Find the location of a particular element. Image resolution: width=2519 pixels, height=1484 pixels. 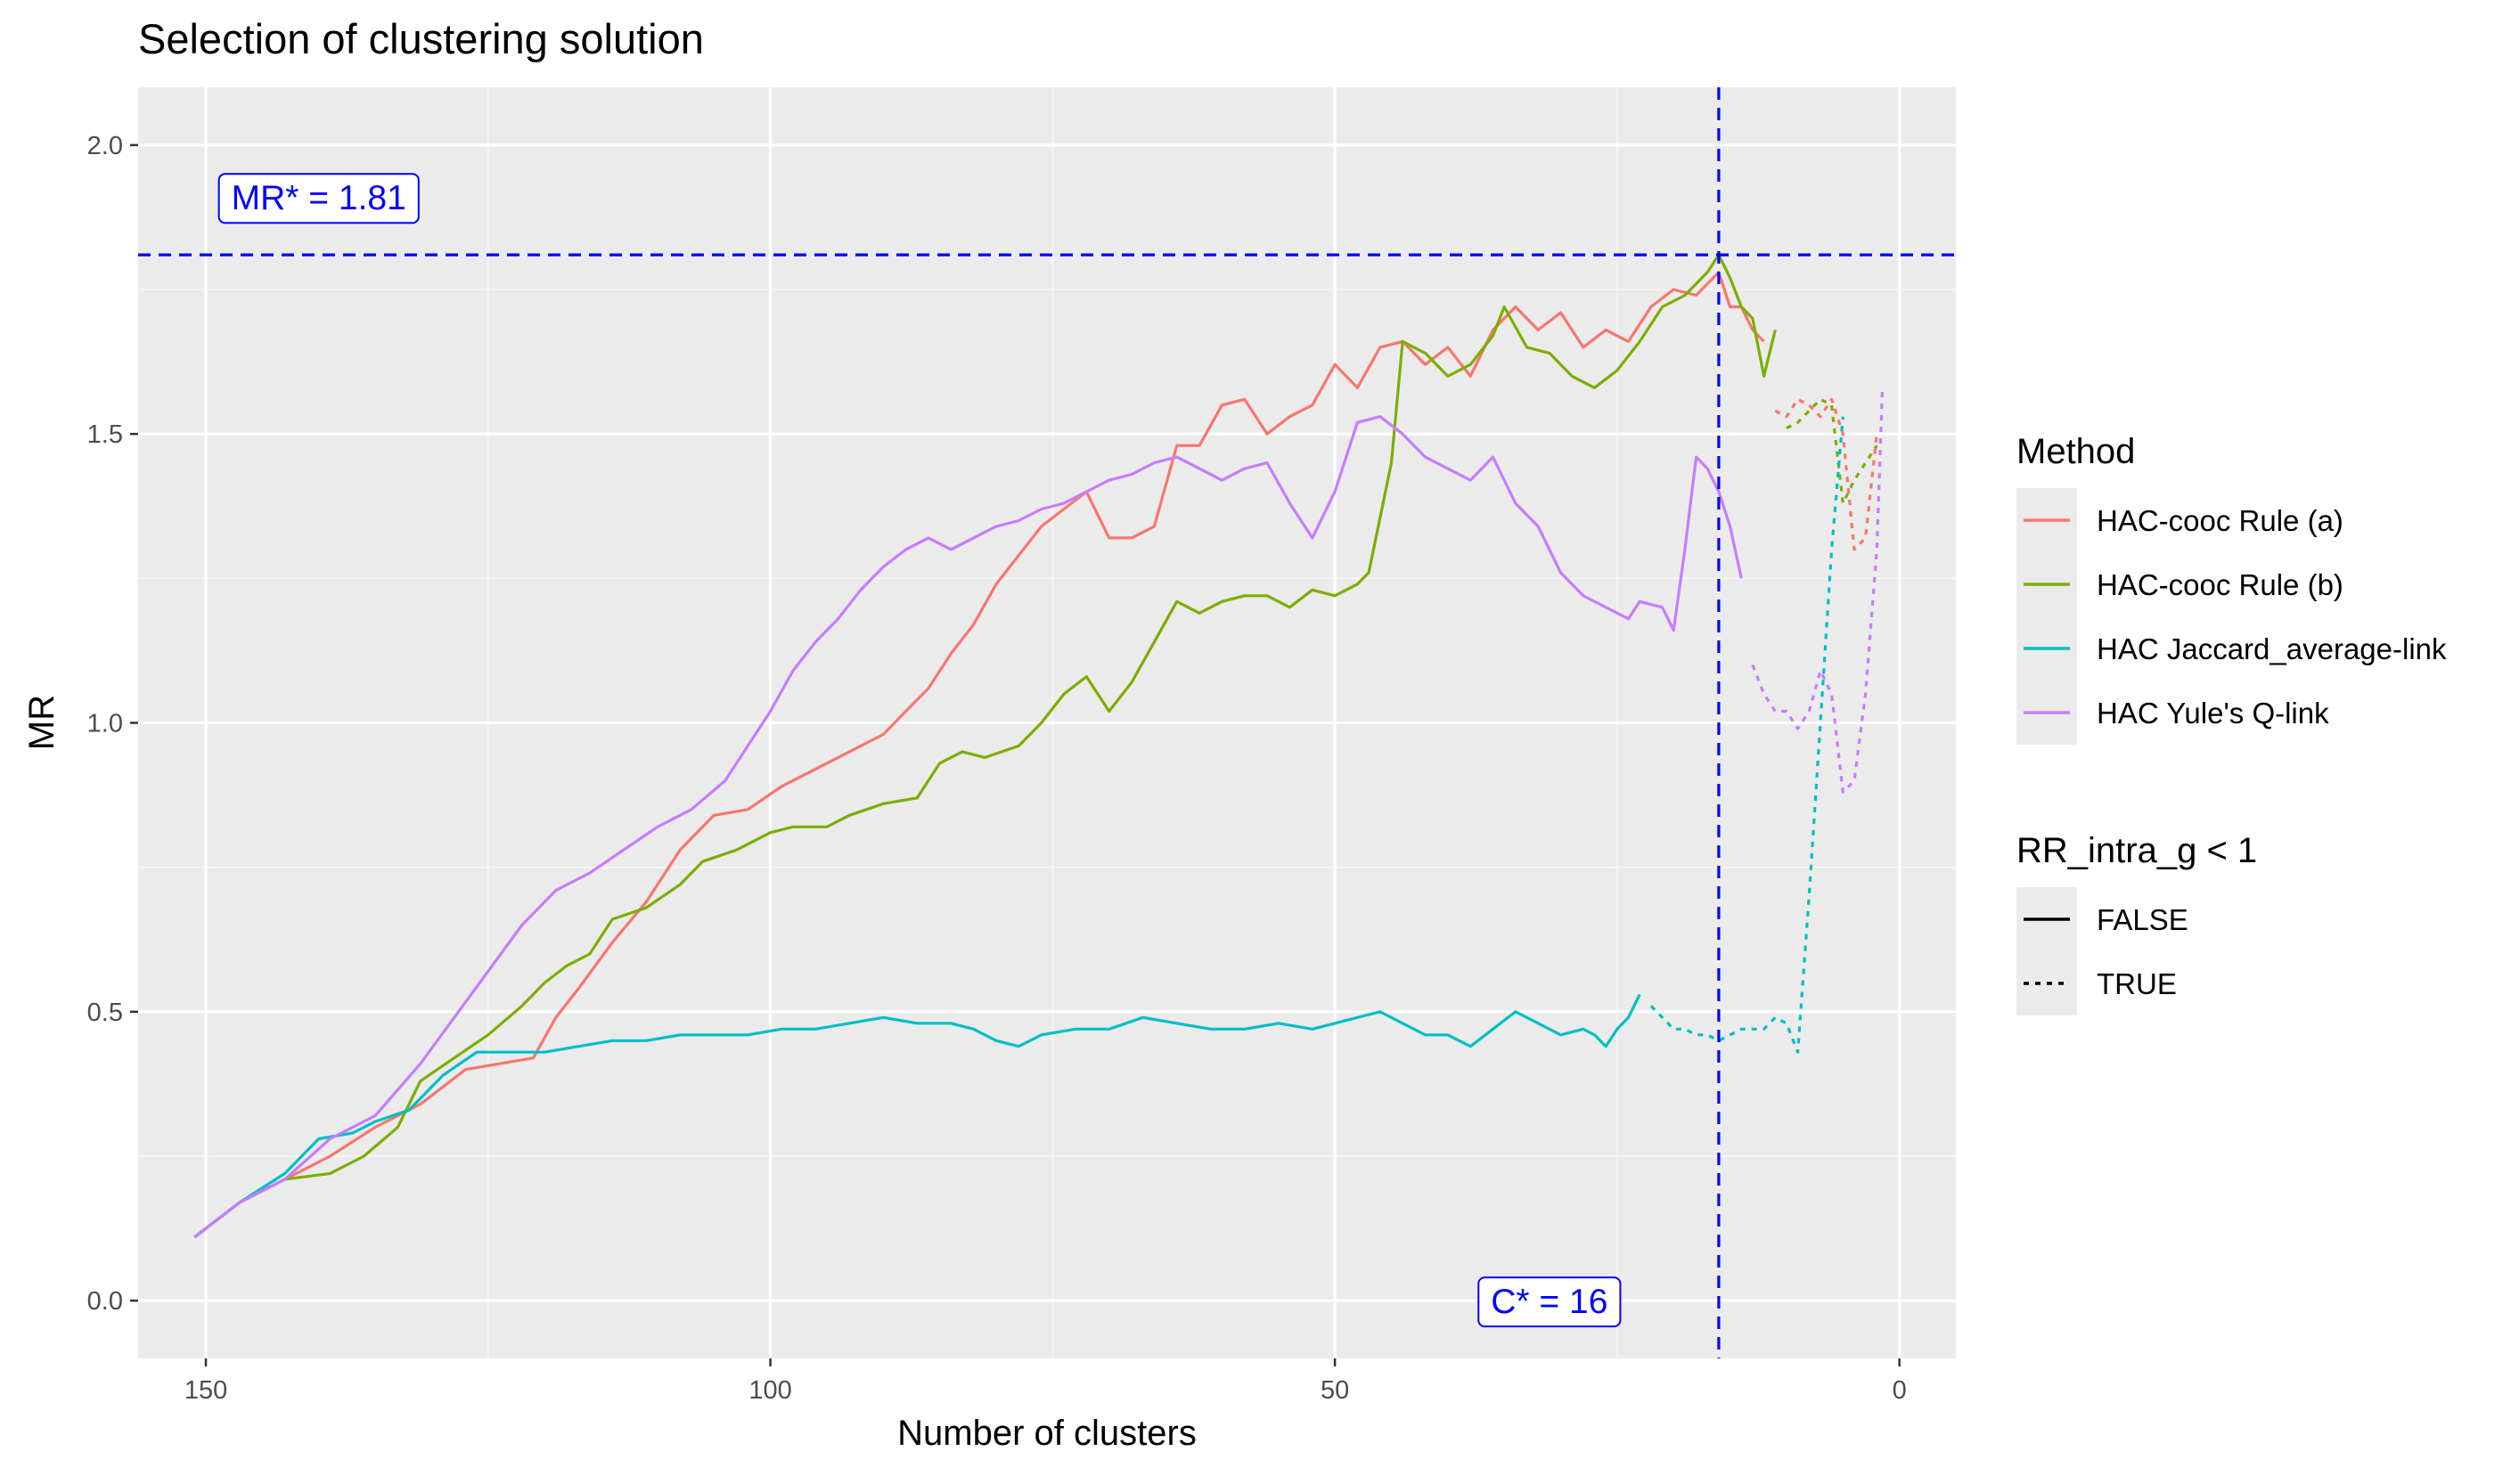

x-axis-ticks: 150 100 50 0 is located at coordinates (1046, 1381).